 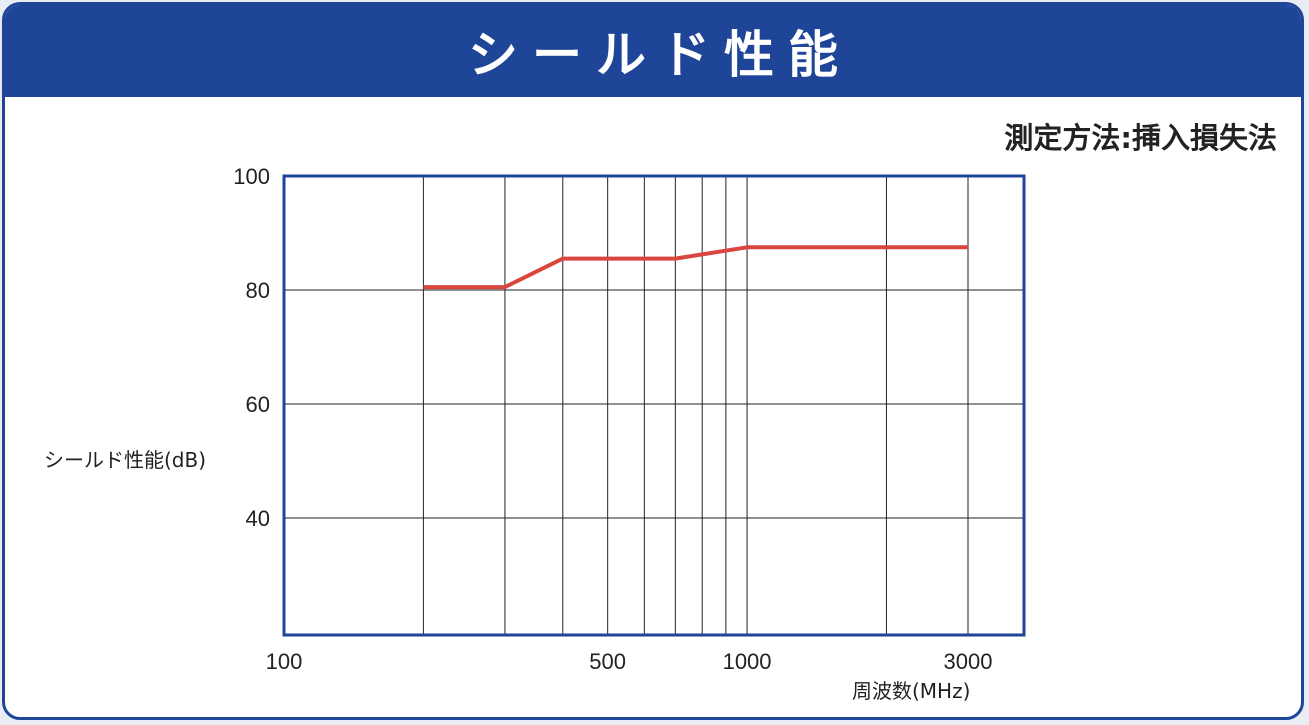 What do you see at coordinates (660, 55) in the screenshot?
I see `page-title: シールド性能` at bounding box center [660, 55].